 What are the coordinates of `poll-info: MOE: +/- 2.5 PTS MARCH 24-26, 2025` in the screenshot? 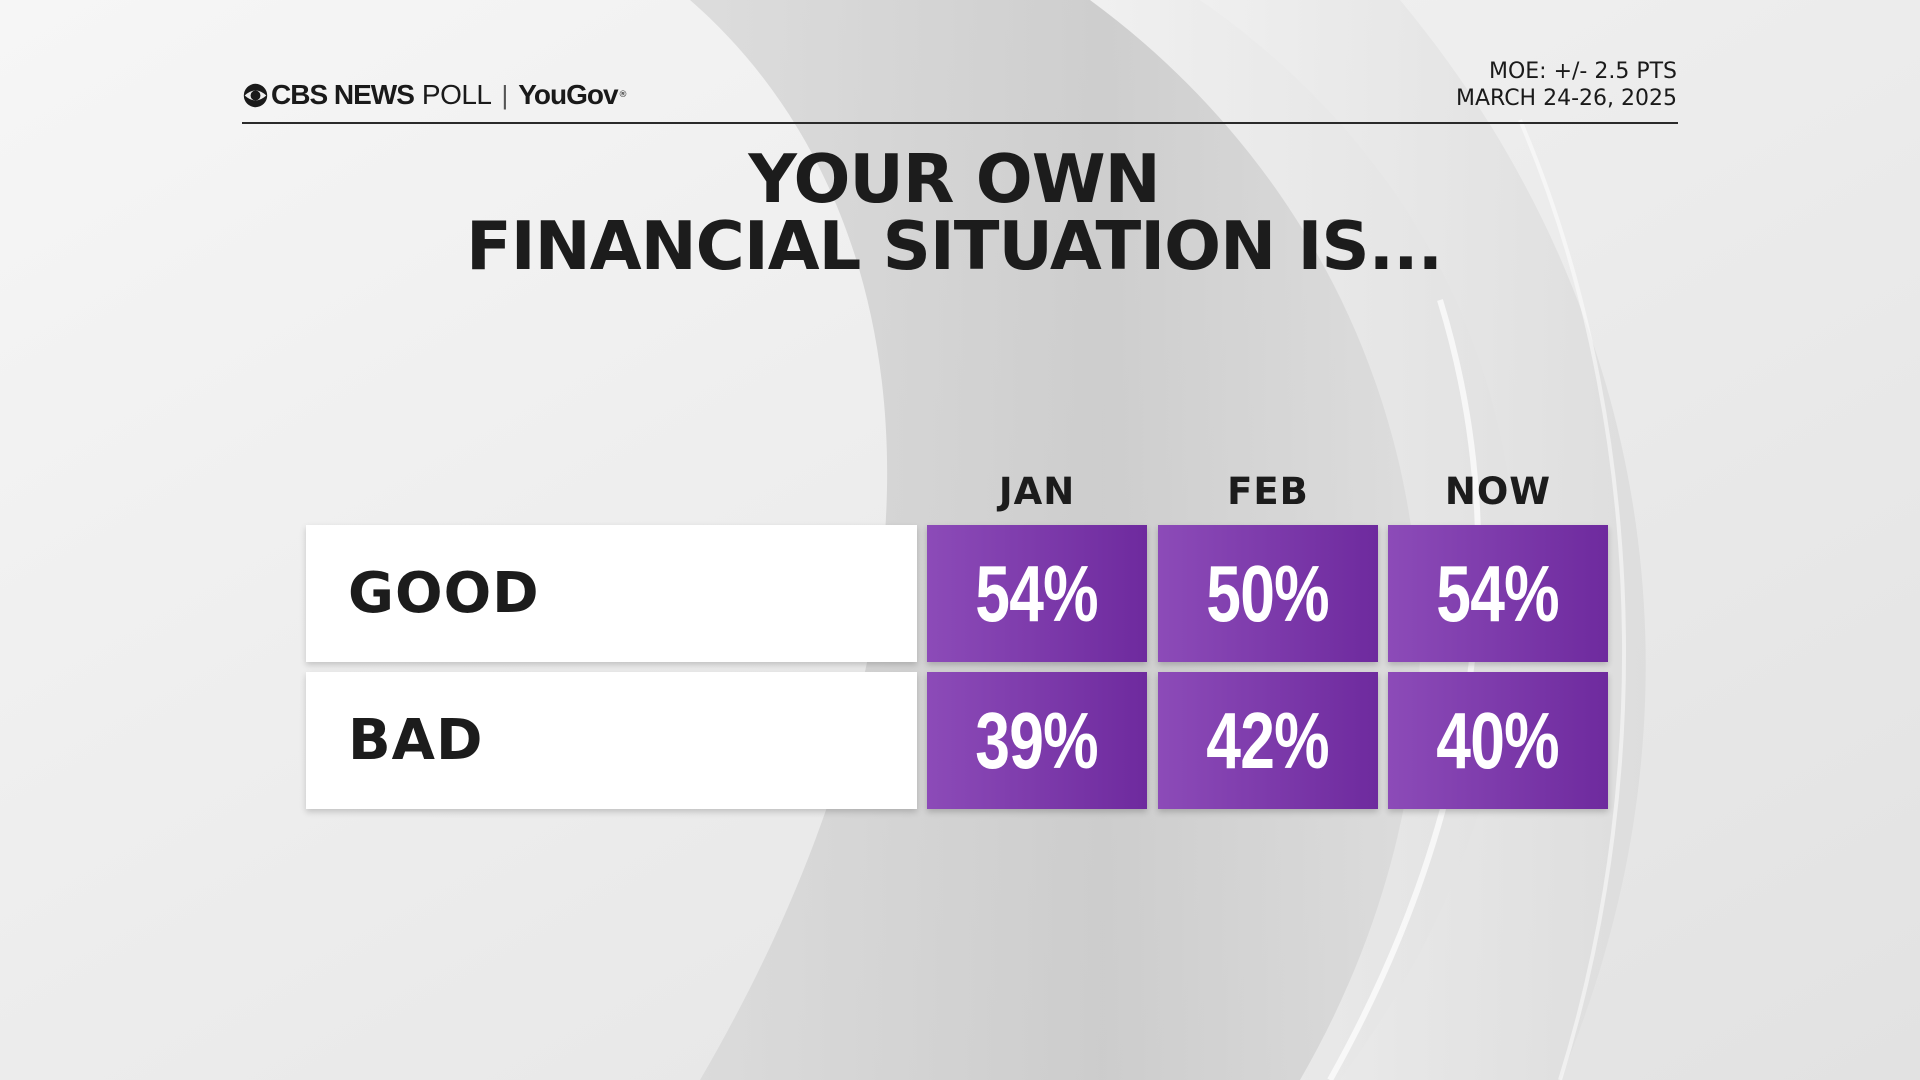 It's located at (1566, 85).